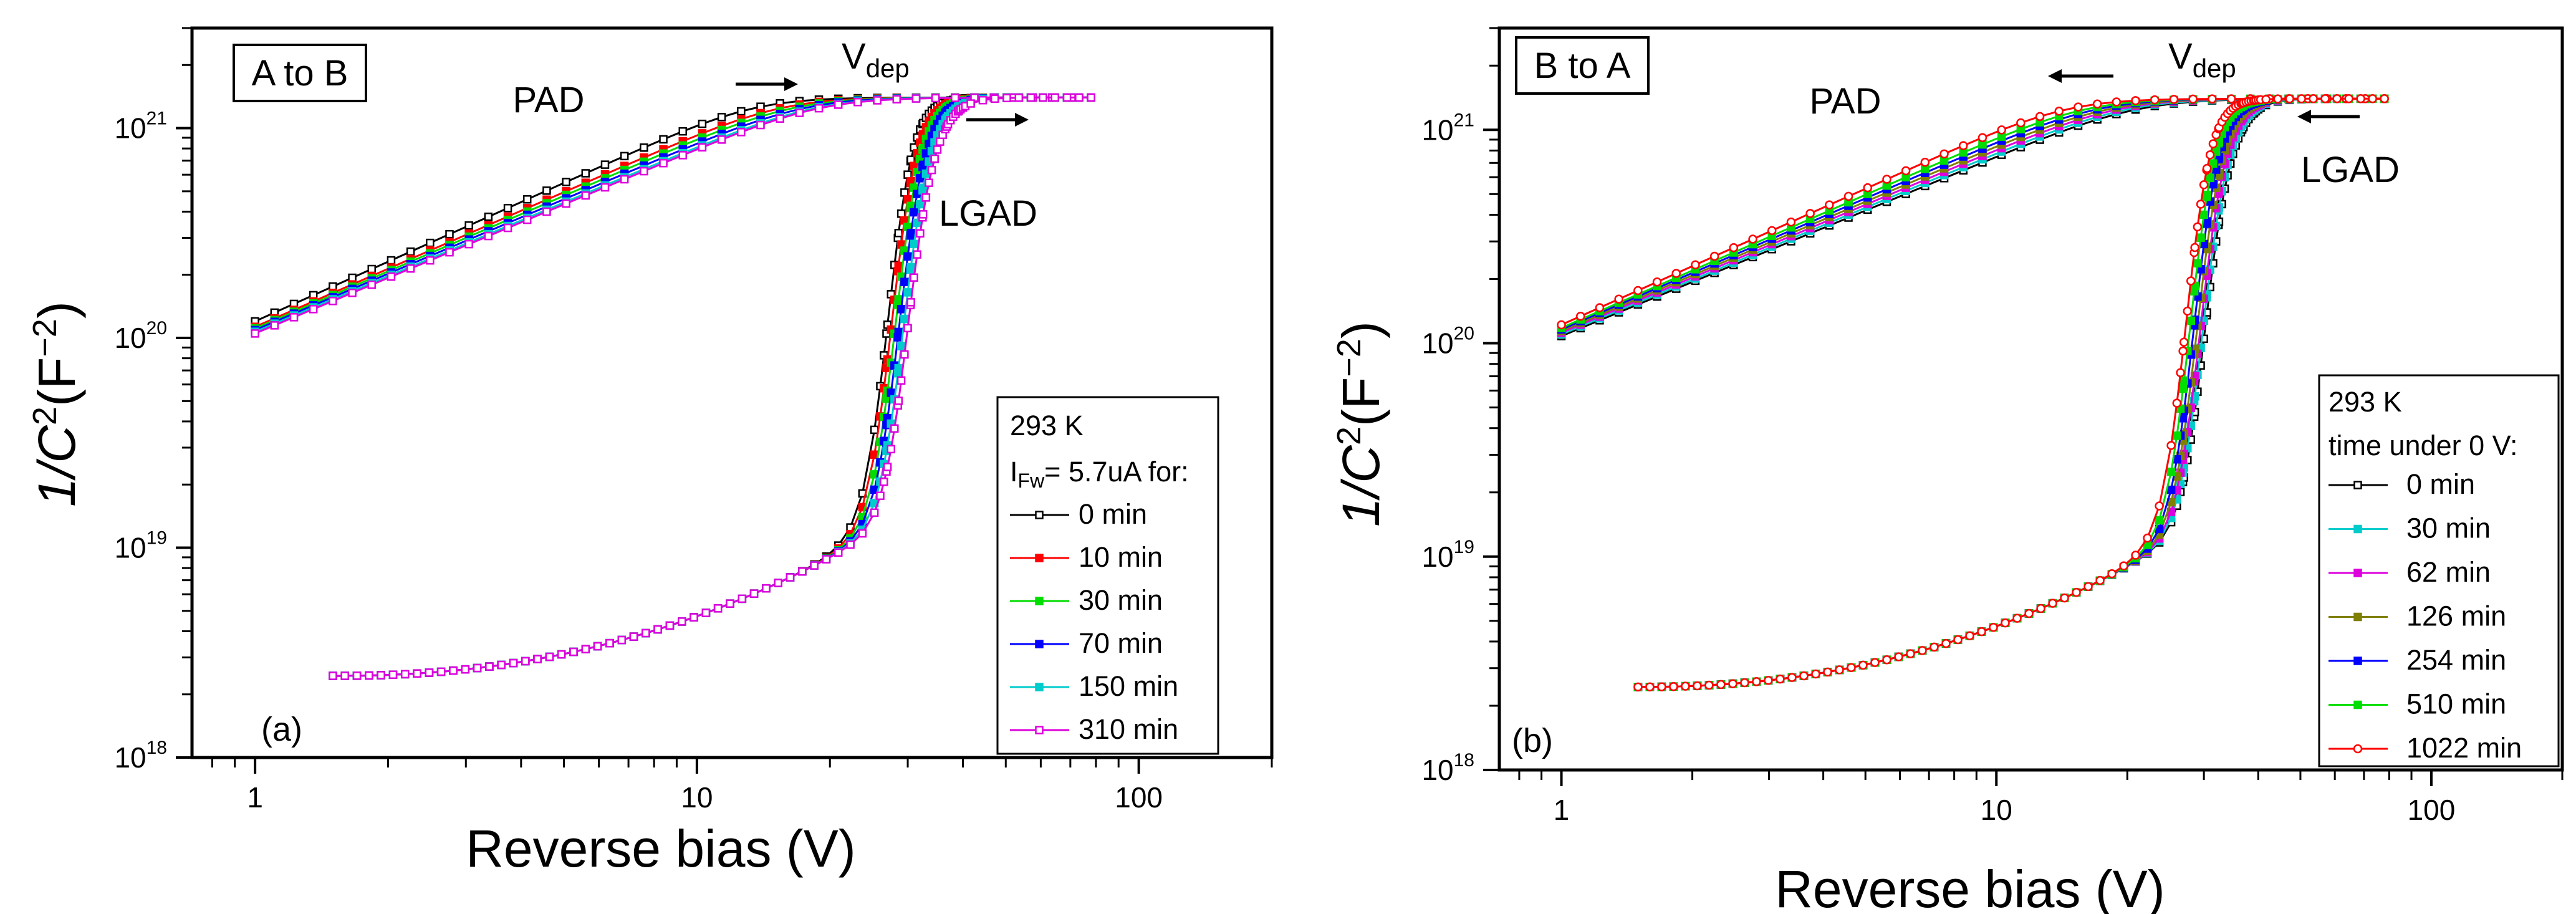 The width and height of the screenshot is (2576, 914). I want to click on panel-b-legend-entry: 0 min, so click(2401, 484).